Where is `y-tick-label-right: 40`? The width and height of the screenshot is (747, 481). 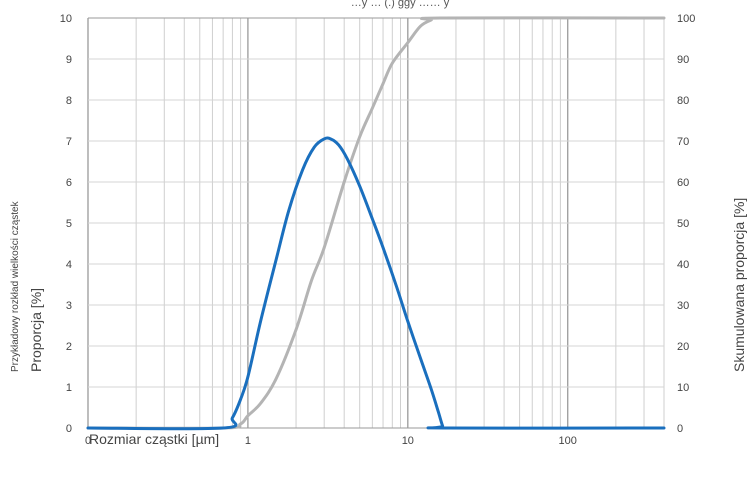
y-tick-label-right: 40 is located at coordinates (683, 265).